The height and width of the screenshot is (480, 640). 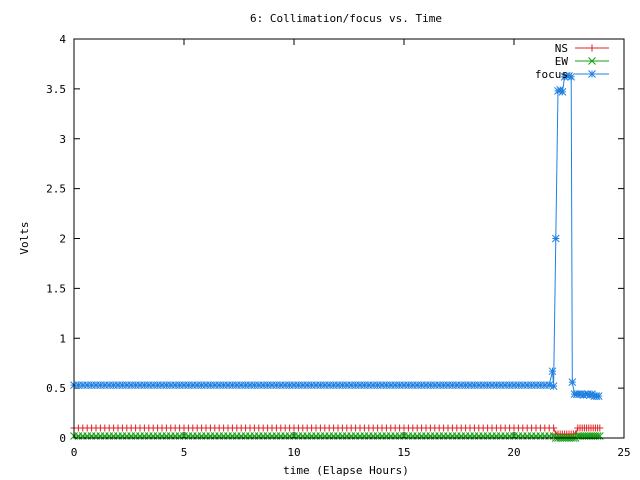 What do you see at coordinates (293, 452) in the screenshot?
I see `x-tick-label: 10` at bounding box center [293, 452].